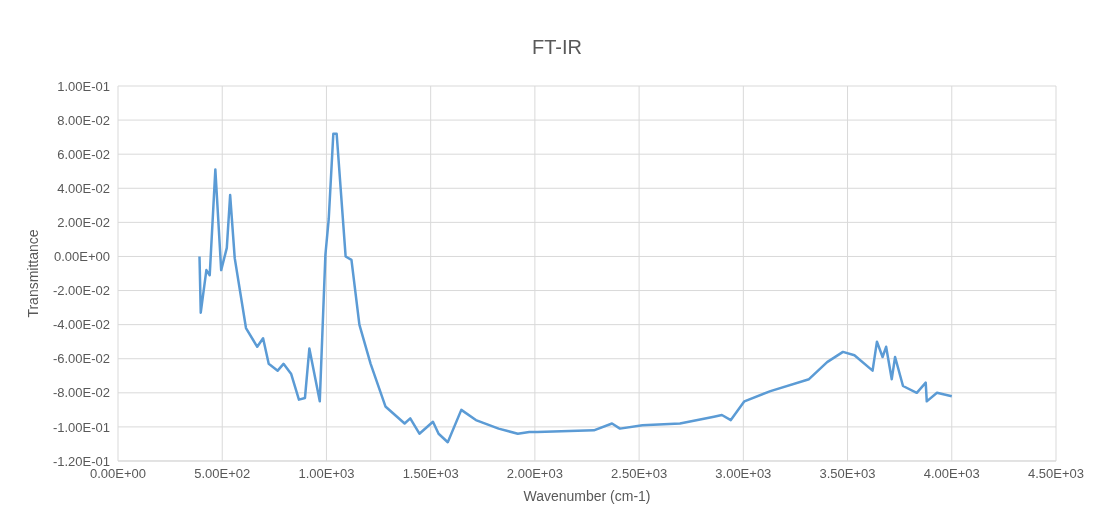 The height and width of the screenshot is (524, 1114). I want to click on y-tick-label: -1.20E-01, so click(81, 461).